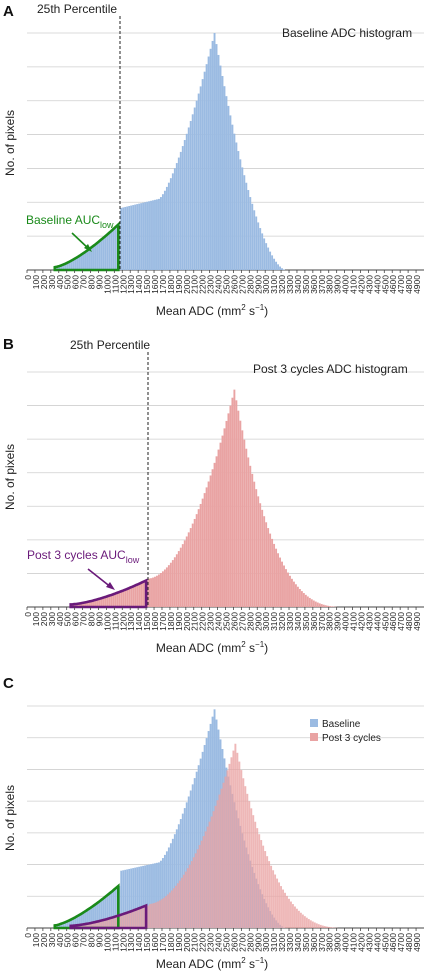  What do you see at coordinates (179, 942) in the screenshot?
I see `x-tick-label: 1900` at bounding box center [179, 942].